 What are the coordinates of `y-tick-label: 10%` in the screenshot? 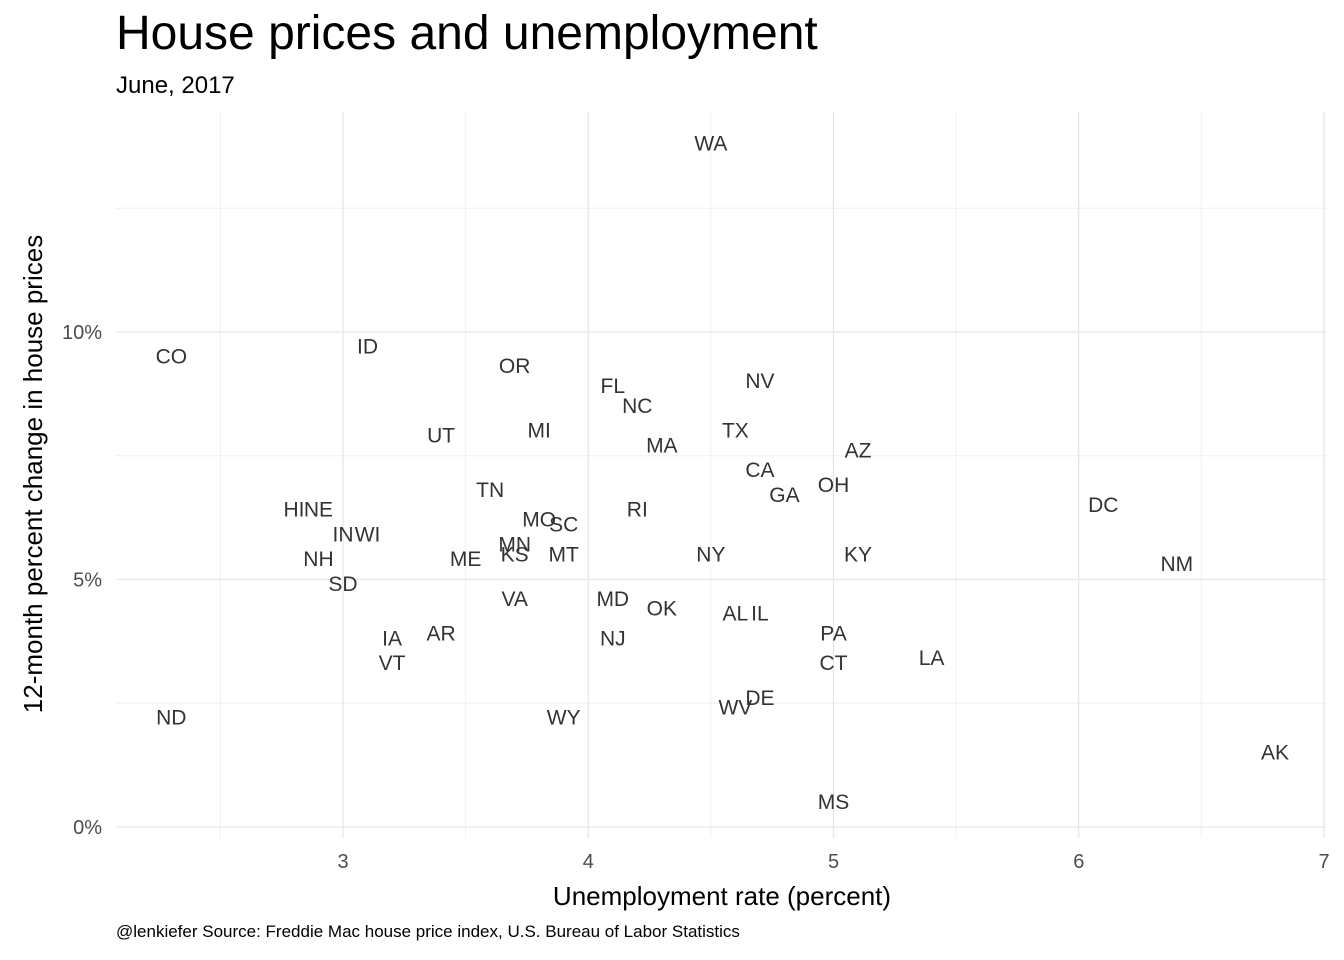 It's located at (82, 333).